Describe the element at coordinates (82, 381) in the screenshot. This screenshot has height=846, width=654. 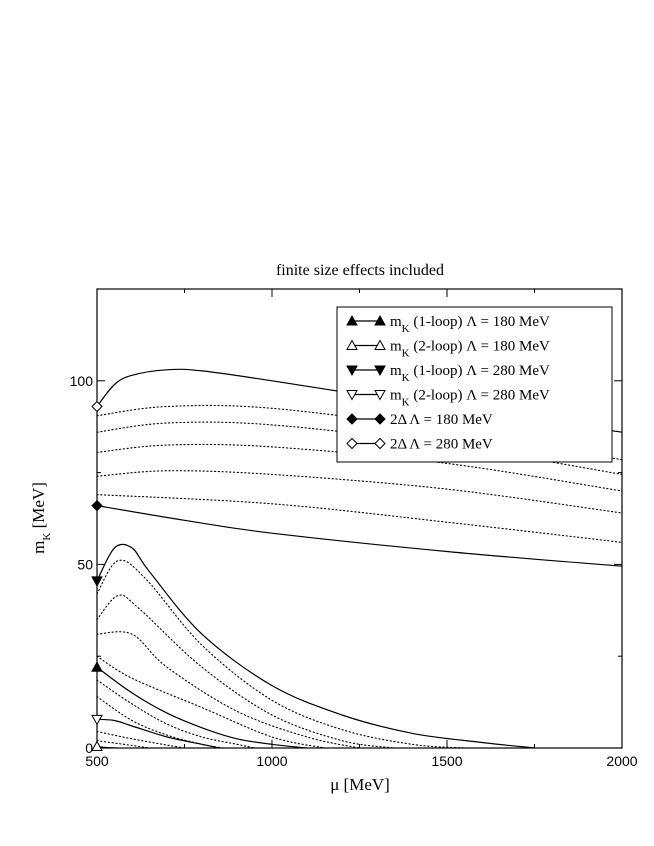
I see `y-tick-label-3: 100` at that location.